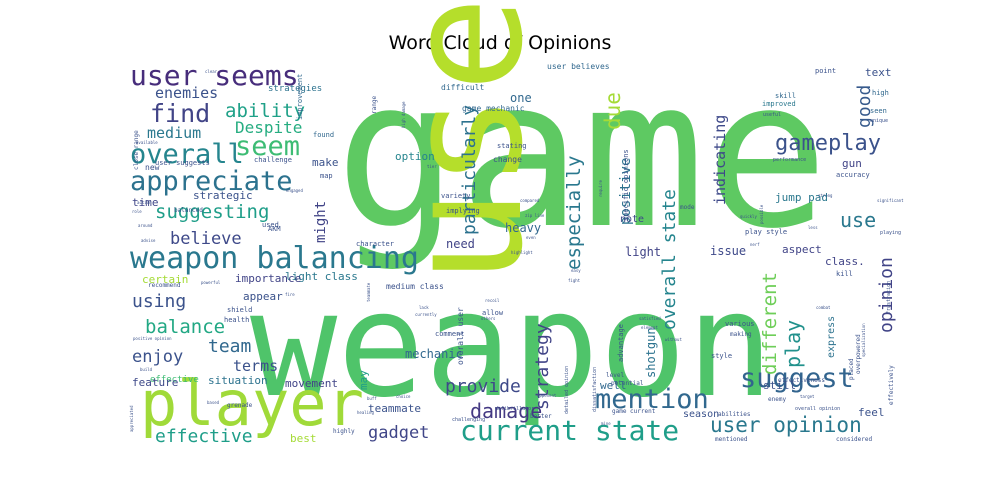 This screenshot has width=1000, height=500. Describe the element at coordinates (853, 175) in the screenshot. I see `word-accuracy: accuracy` at that location.